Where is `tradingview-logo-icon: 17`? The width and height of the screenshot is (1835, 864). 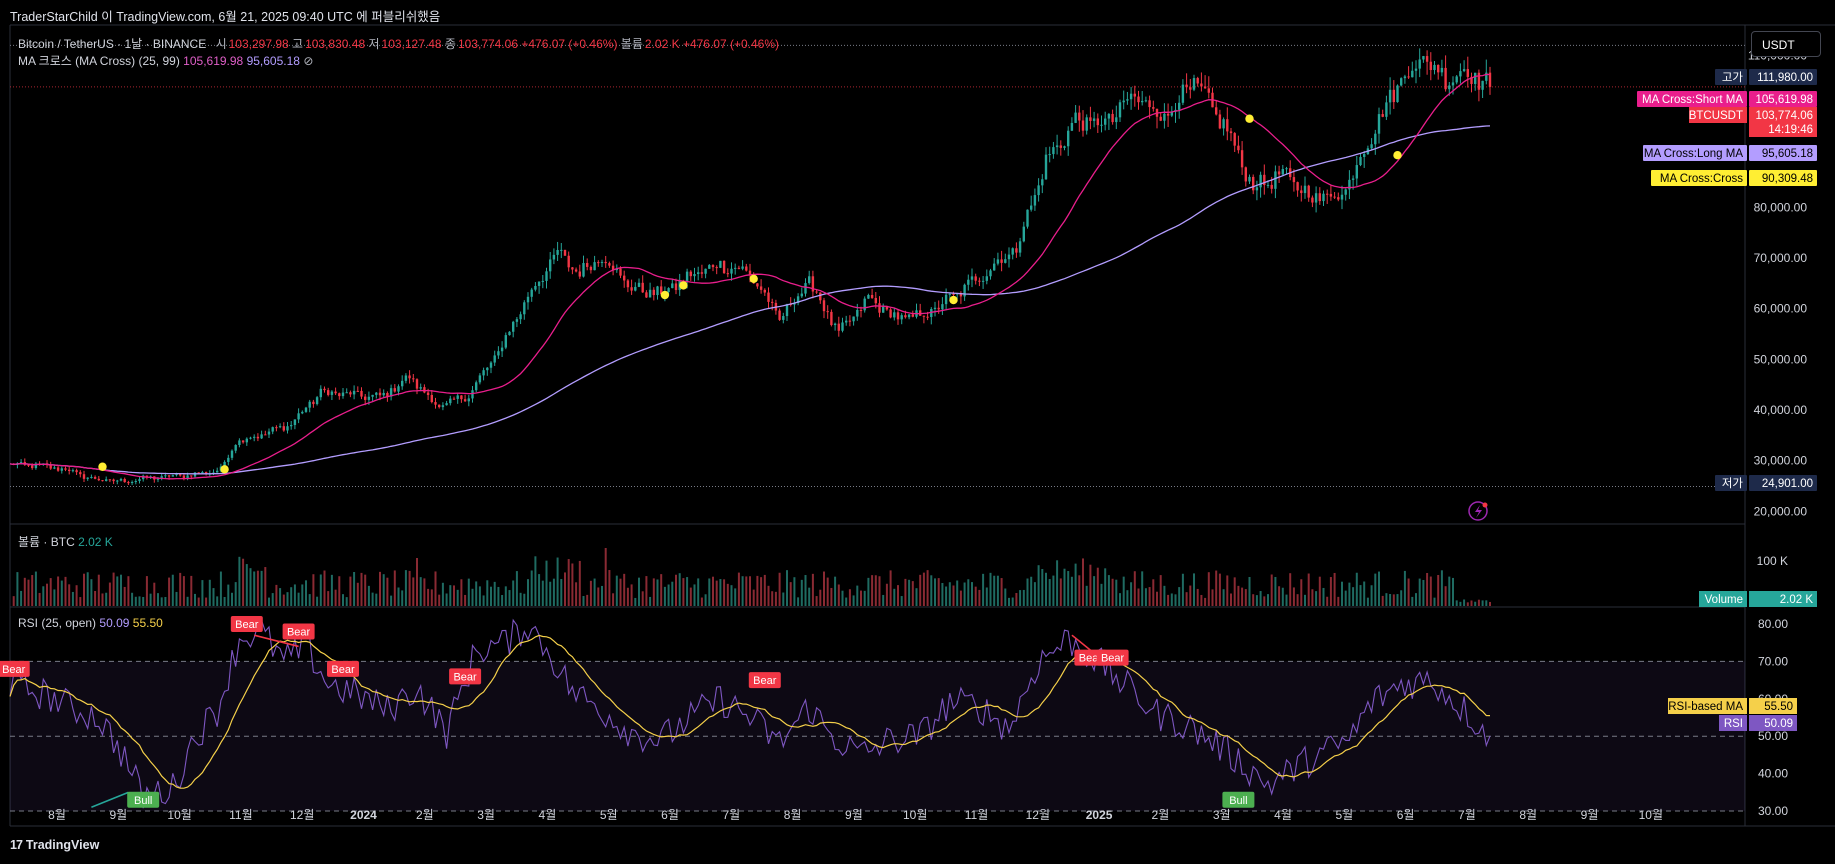
tradingview-logo-icon: 17 is located at coordinates (16, 845).